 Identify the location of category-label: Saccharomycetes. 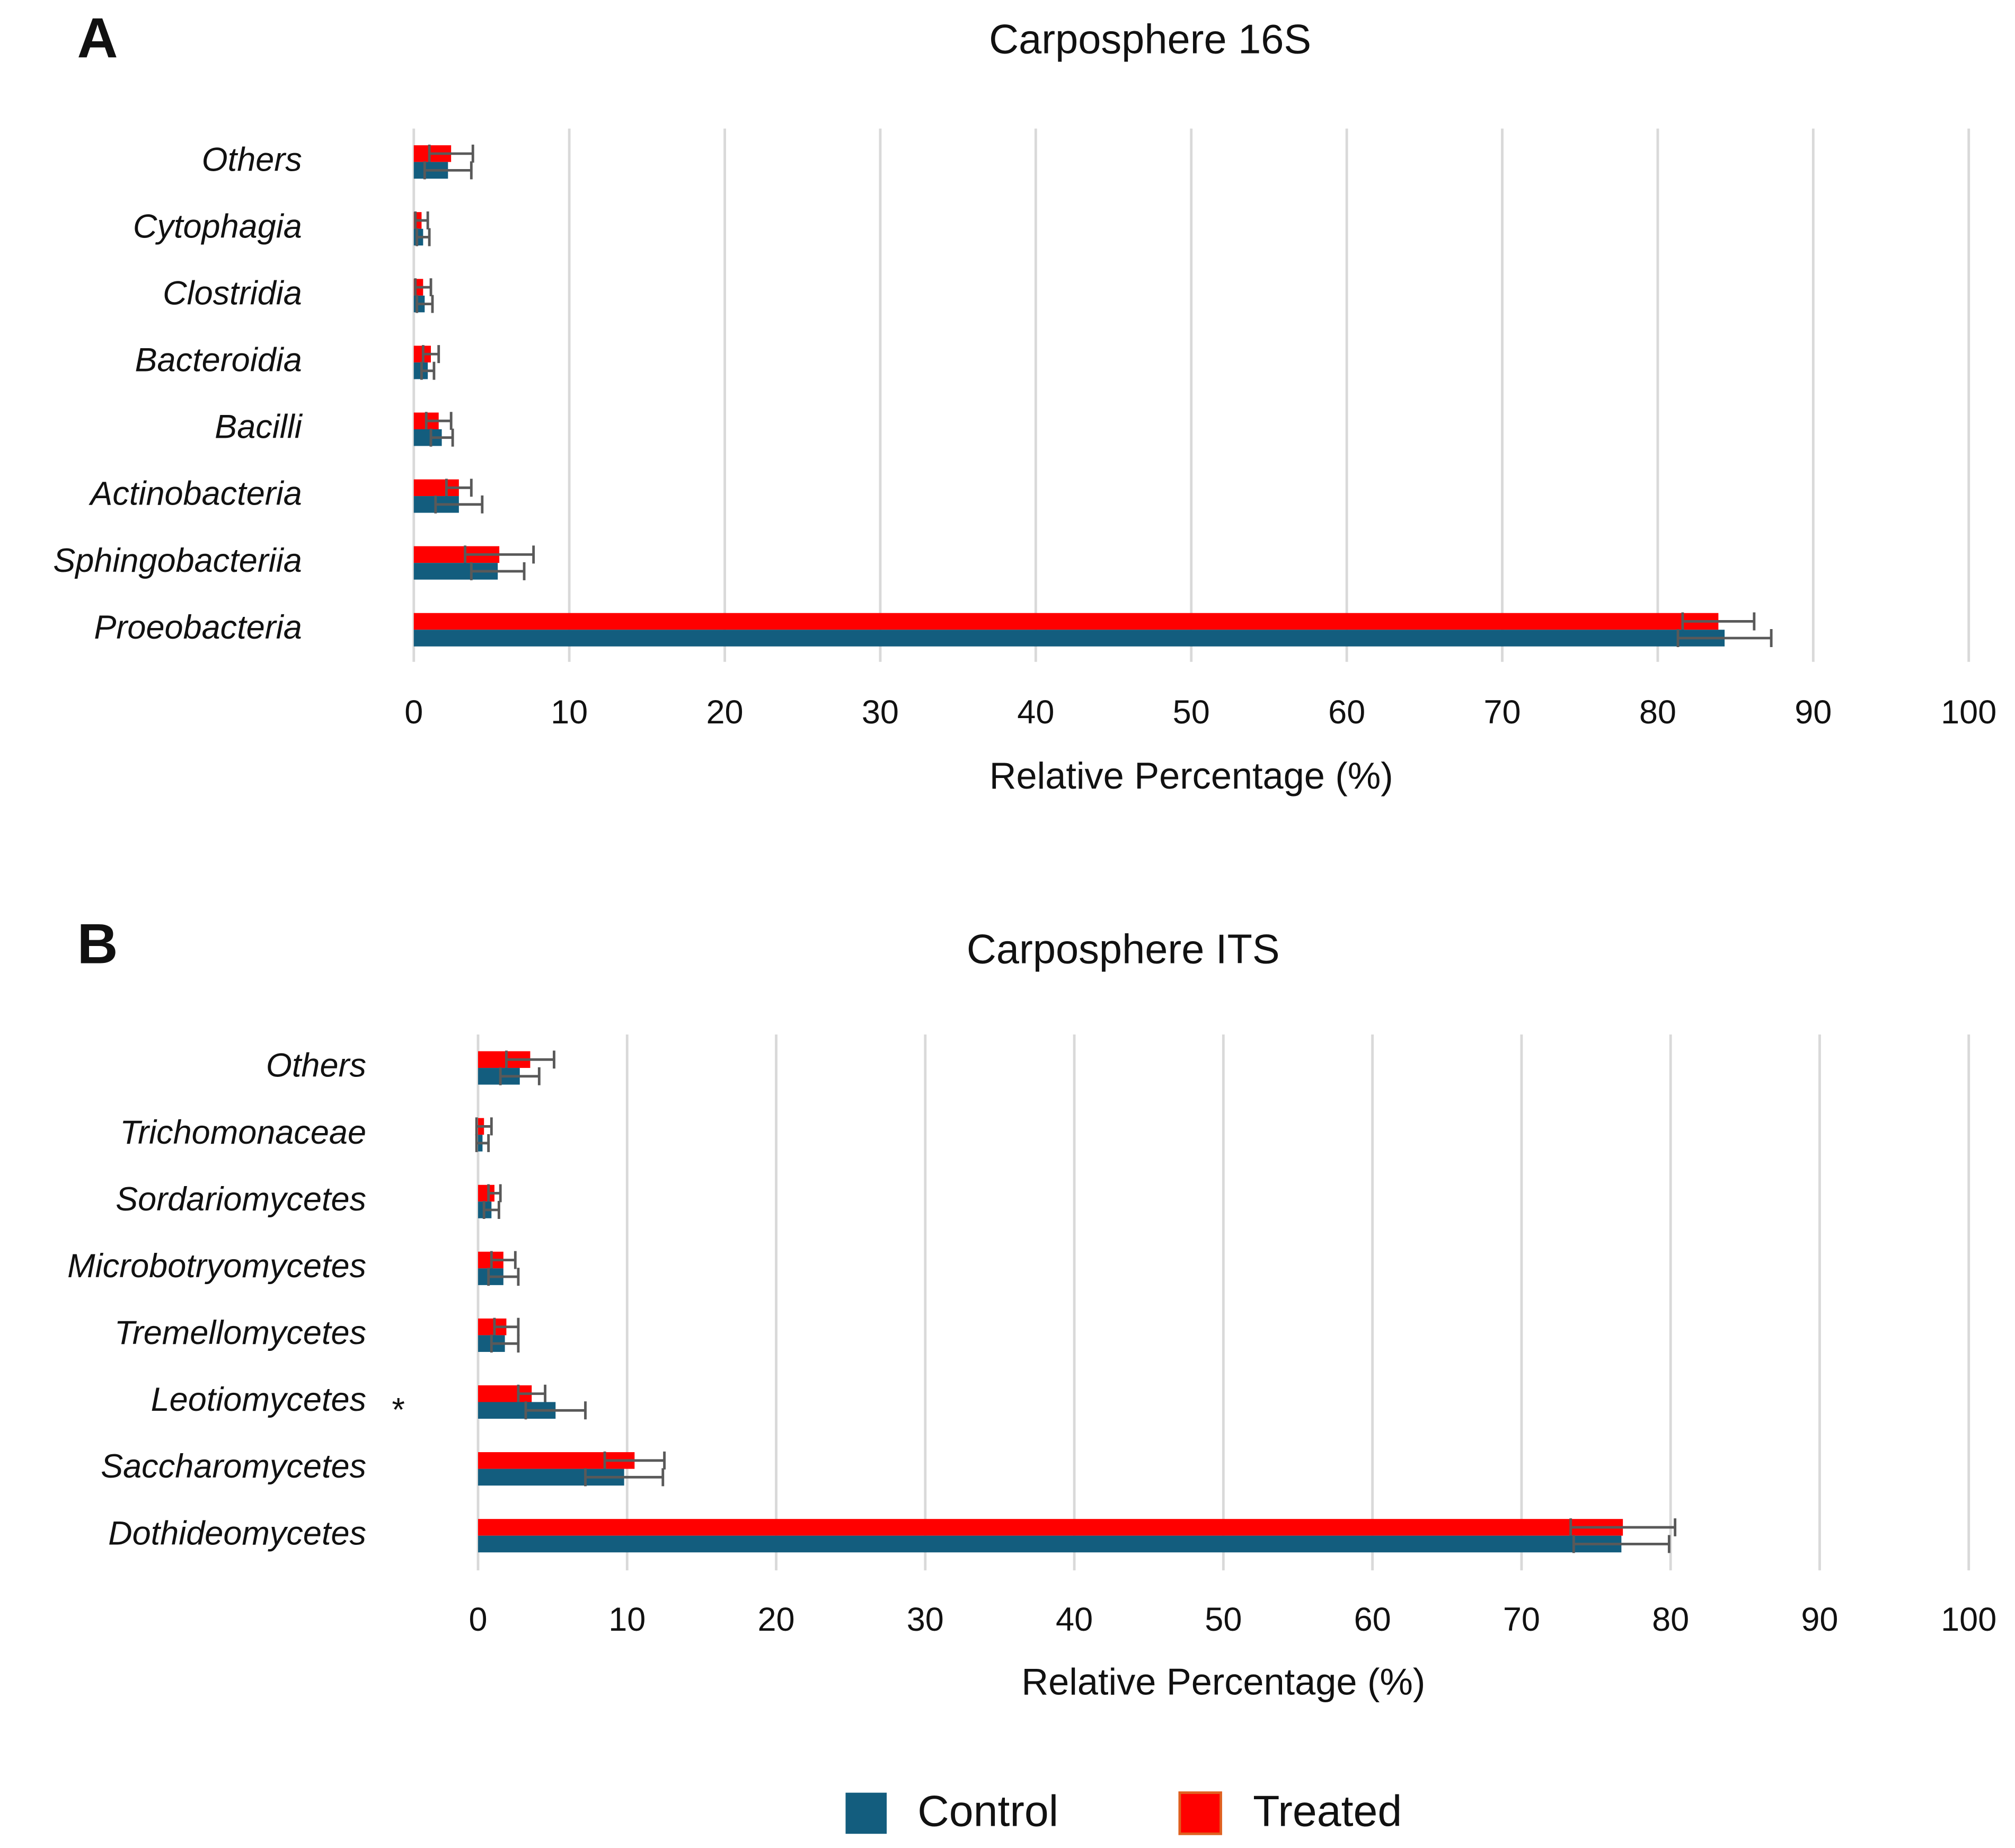
(234, 1467).